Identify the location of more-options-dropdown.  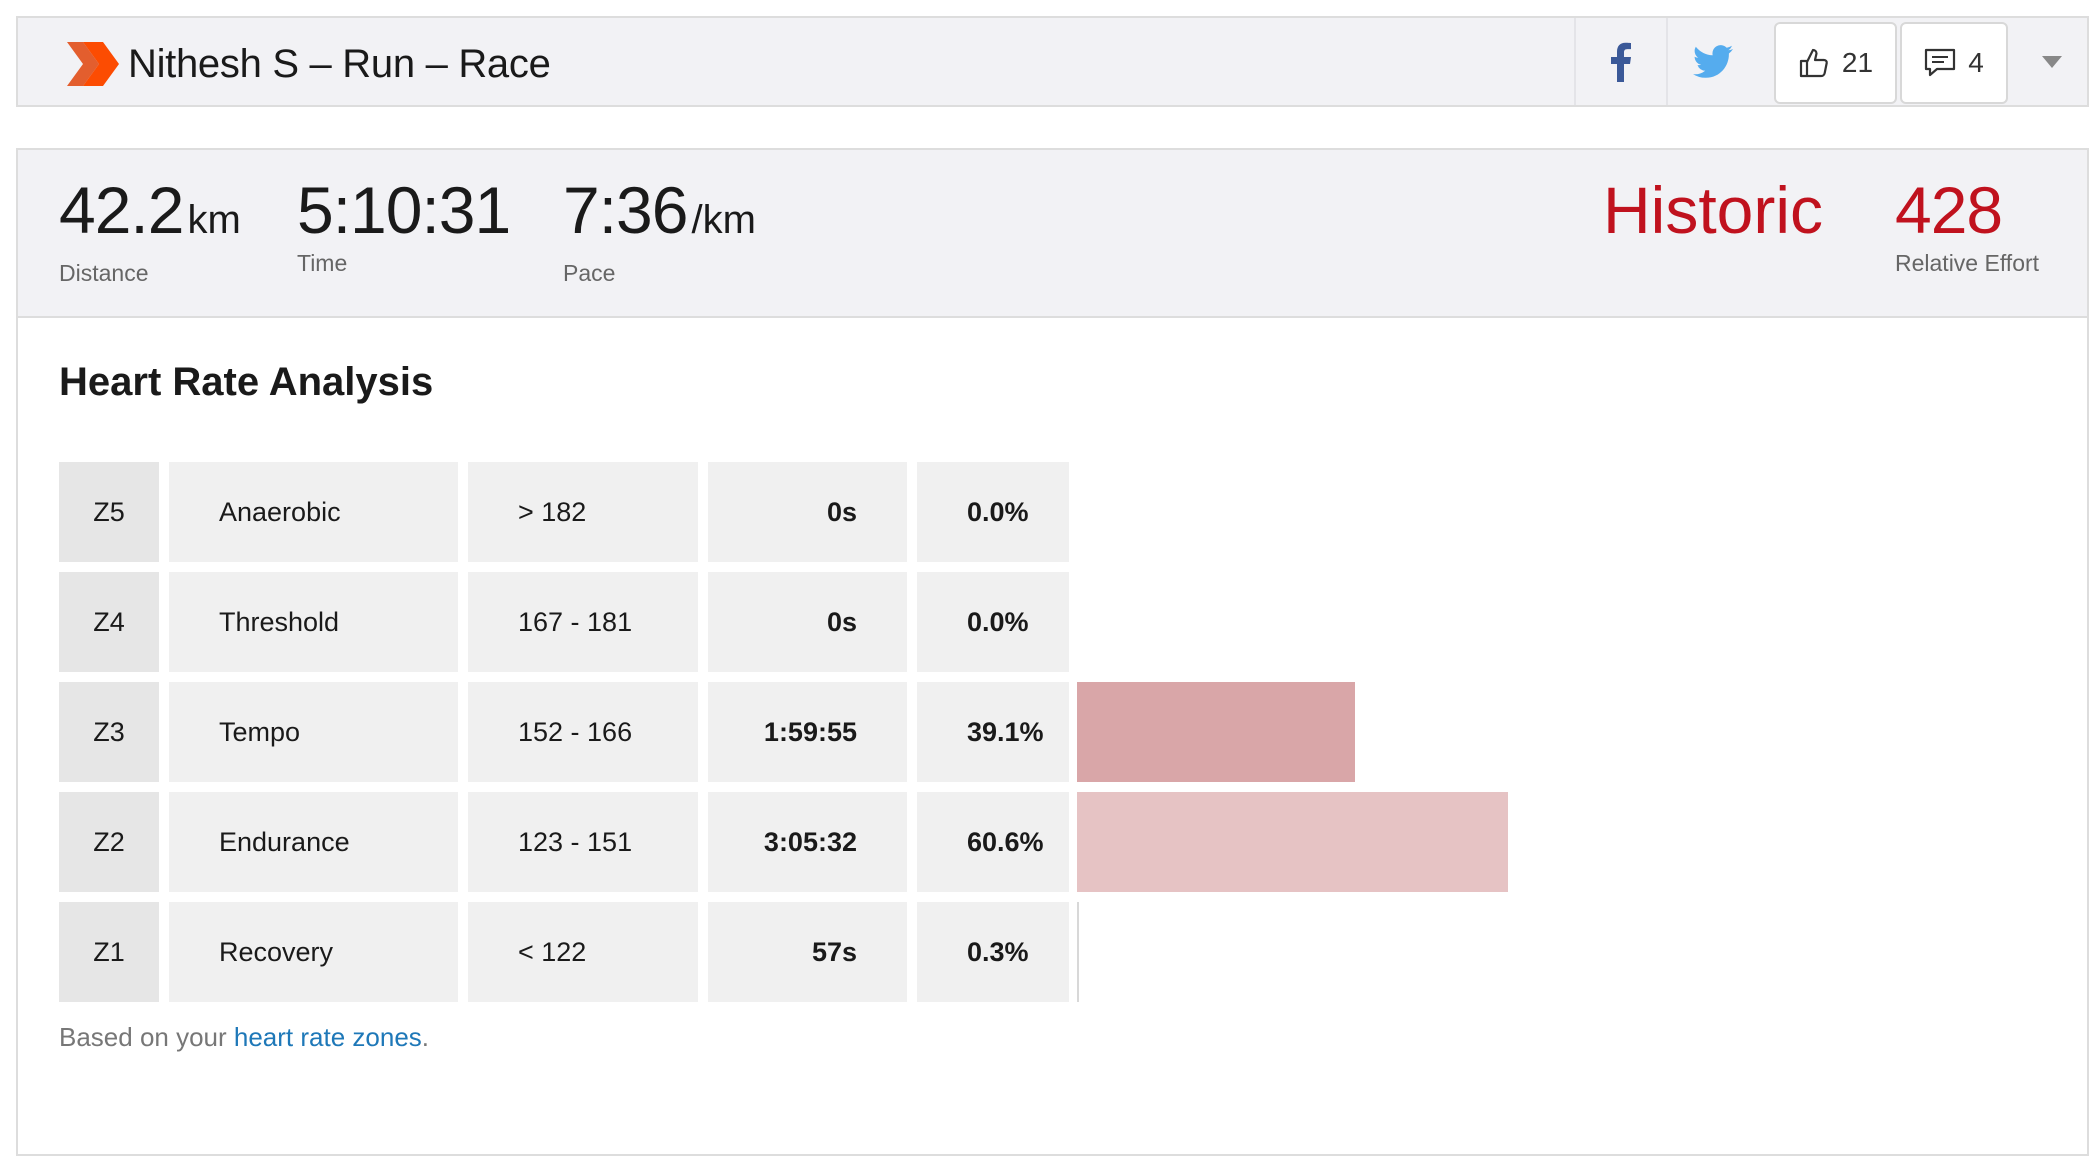
(2052, 61).